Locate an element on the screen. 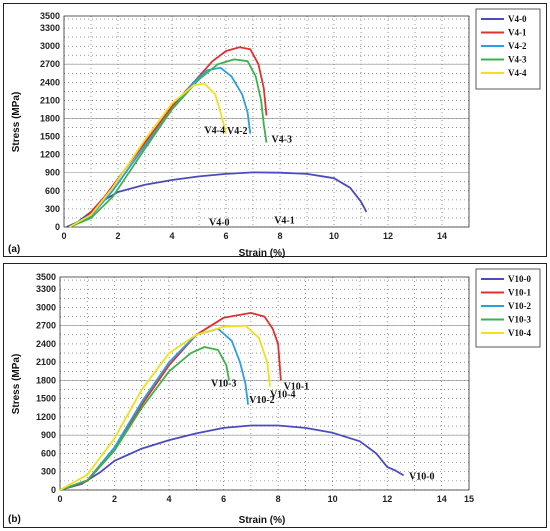 Image resolution: width=550 pixels, height=531 pixels. panel-label: (b) is located at coordinates (14, 519).